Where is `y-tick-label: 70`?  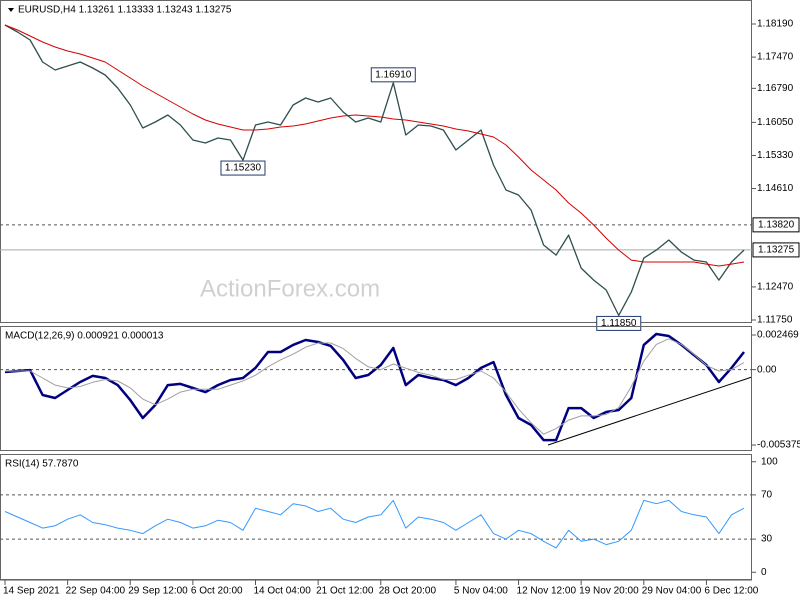
y-tick-label: 70 is located at coordinates (767, 495).